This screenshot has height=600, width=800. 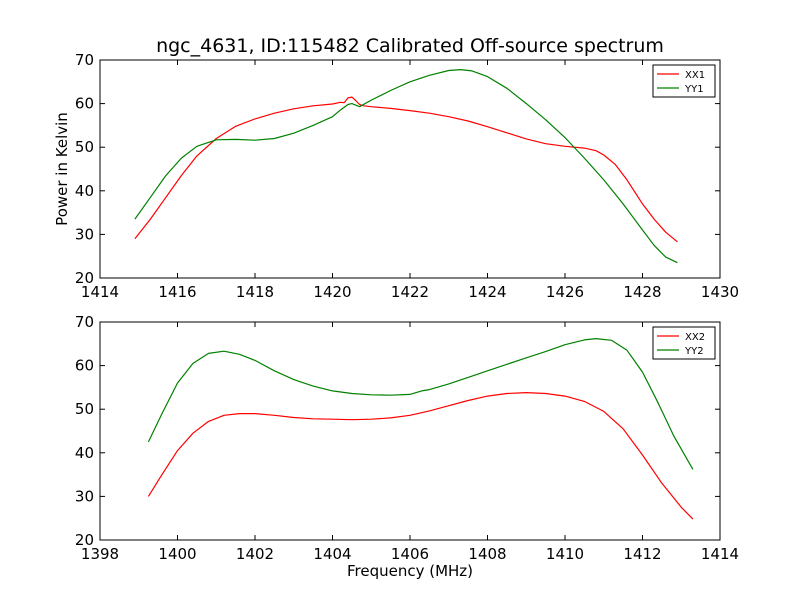 What do you see at coordinates (255, 554) in the screenshot?
I see `chart1-xtick-label: 1402` at bounding box center [255, 554].